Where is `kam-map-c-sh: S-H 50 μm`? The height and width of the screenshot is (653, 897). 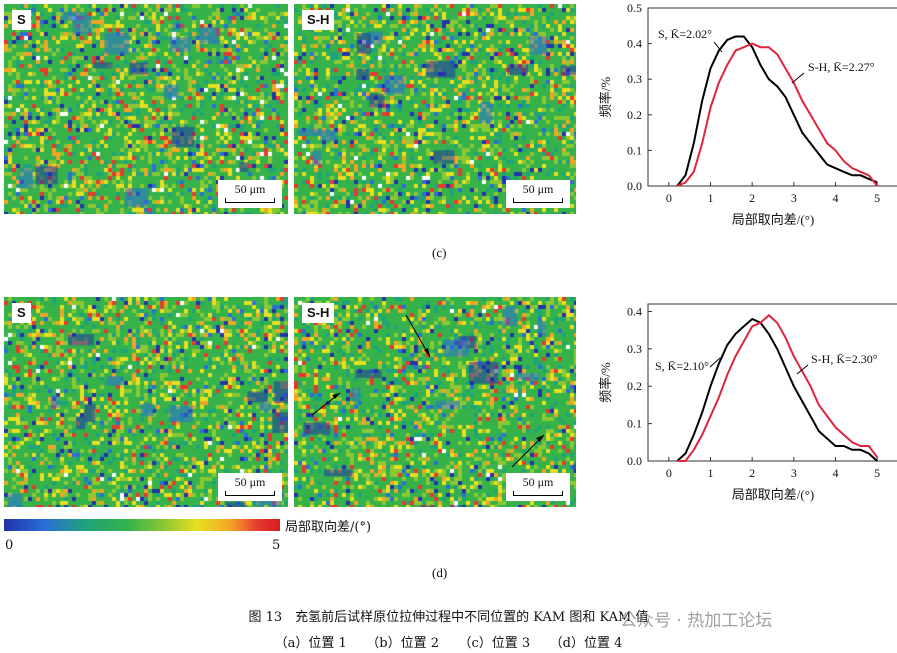 kam-map-c-sh: S-H 50 μm is located at coordinates (435, 109).